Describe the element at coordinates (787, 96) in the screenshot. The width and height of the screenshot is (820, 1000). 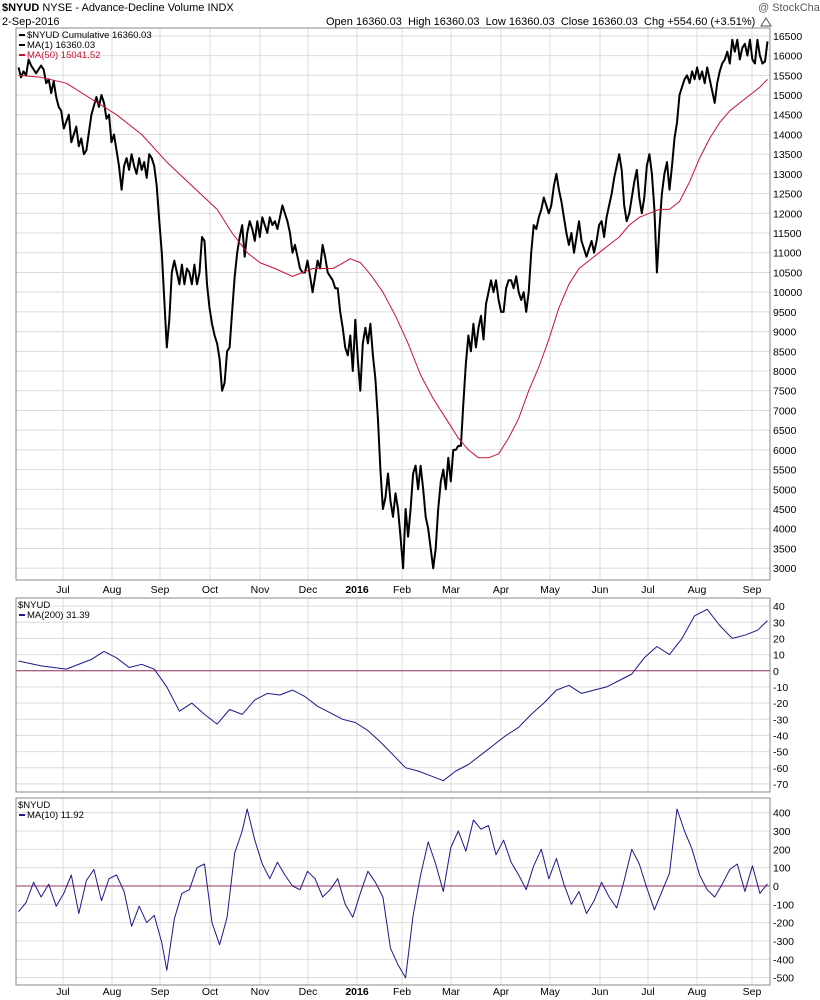
I see `y-tick-label: 15000` at that location.